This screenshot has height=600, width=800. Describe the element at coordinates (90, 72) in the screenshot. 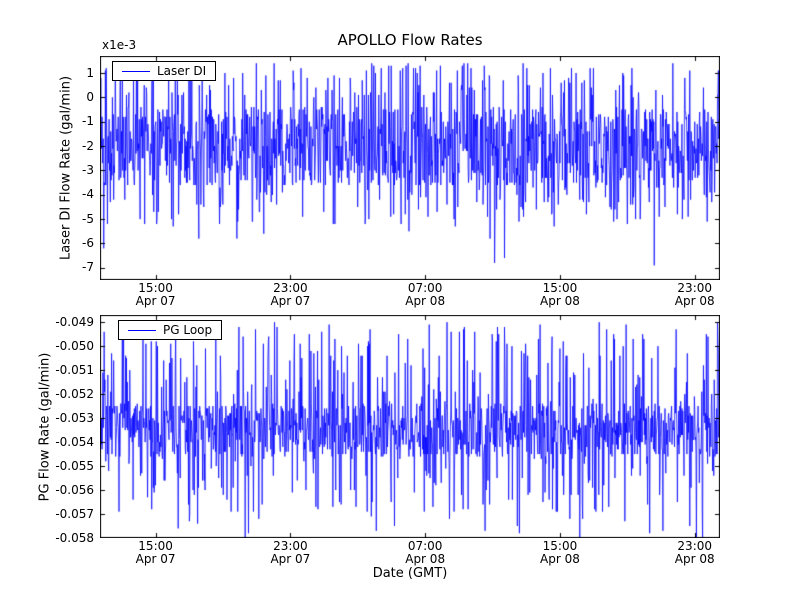

I see `y-tick-label: 1` at that location.